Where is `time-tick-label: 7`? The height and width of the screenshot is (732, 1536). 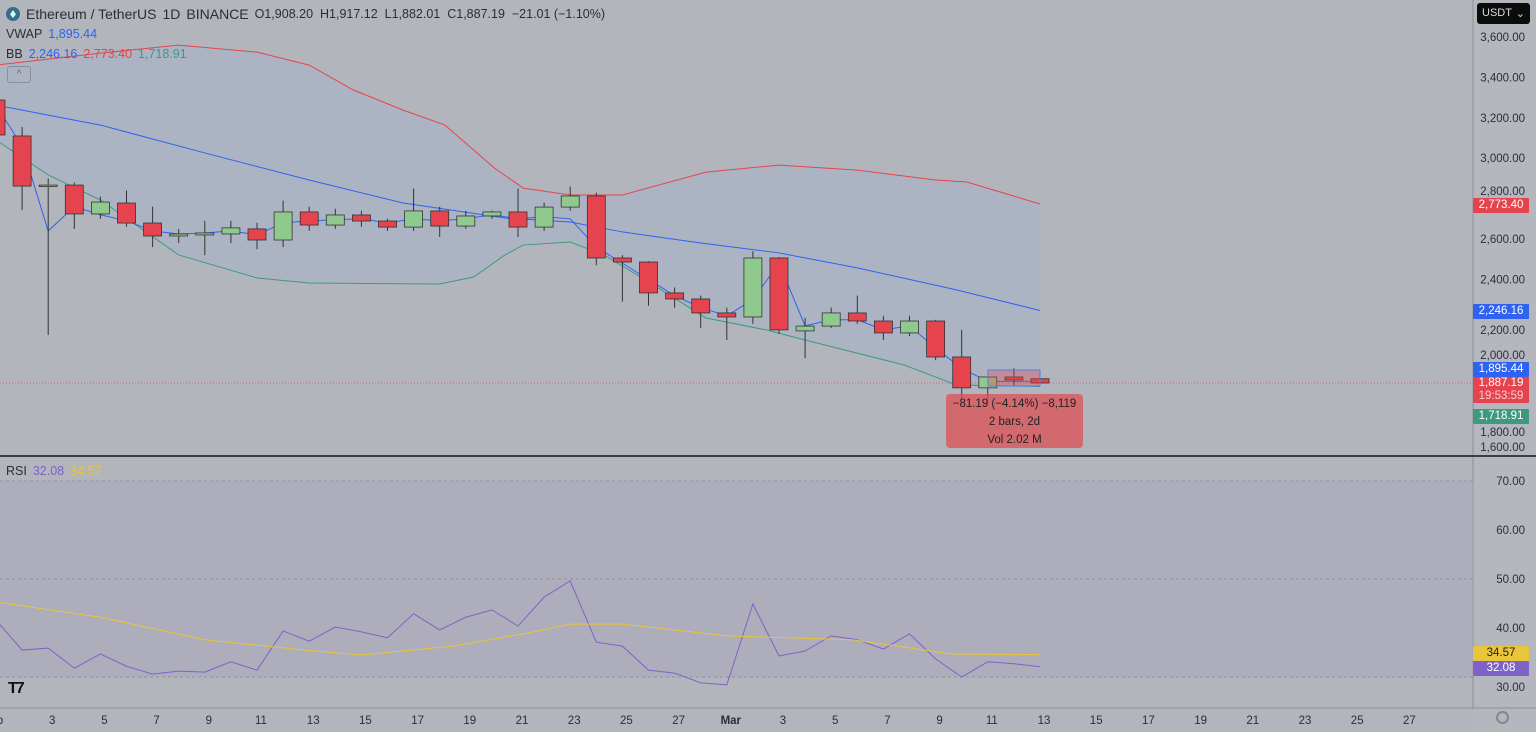
time-tick-label: 7 is located at coordinates (887, 721).